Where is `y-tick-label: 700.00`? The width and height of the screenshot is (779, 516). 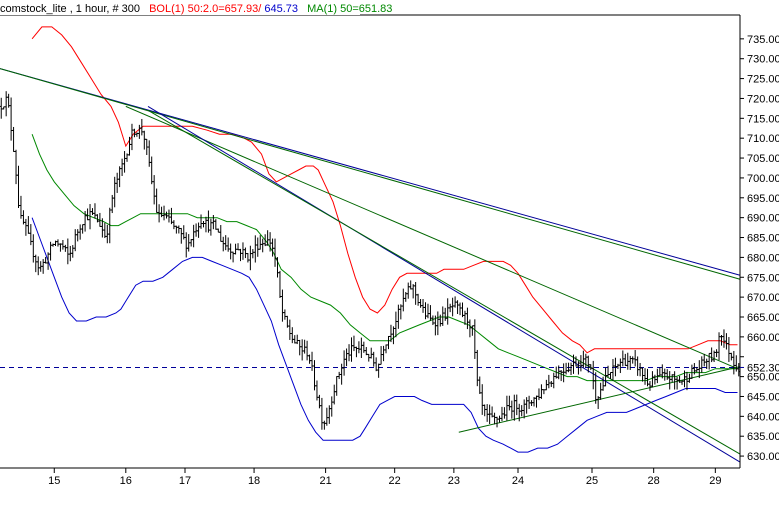
y-tick-label: 700.00 is located at coordinates (763, 179).